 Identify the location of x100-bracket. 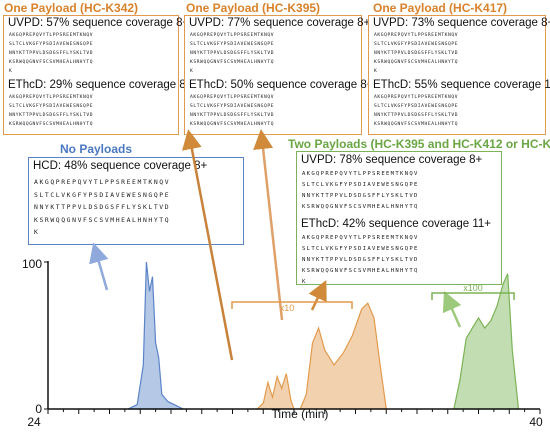
(473, 296).